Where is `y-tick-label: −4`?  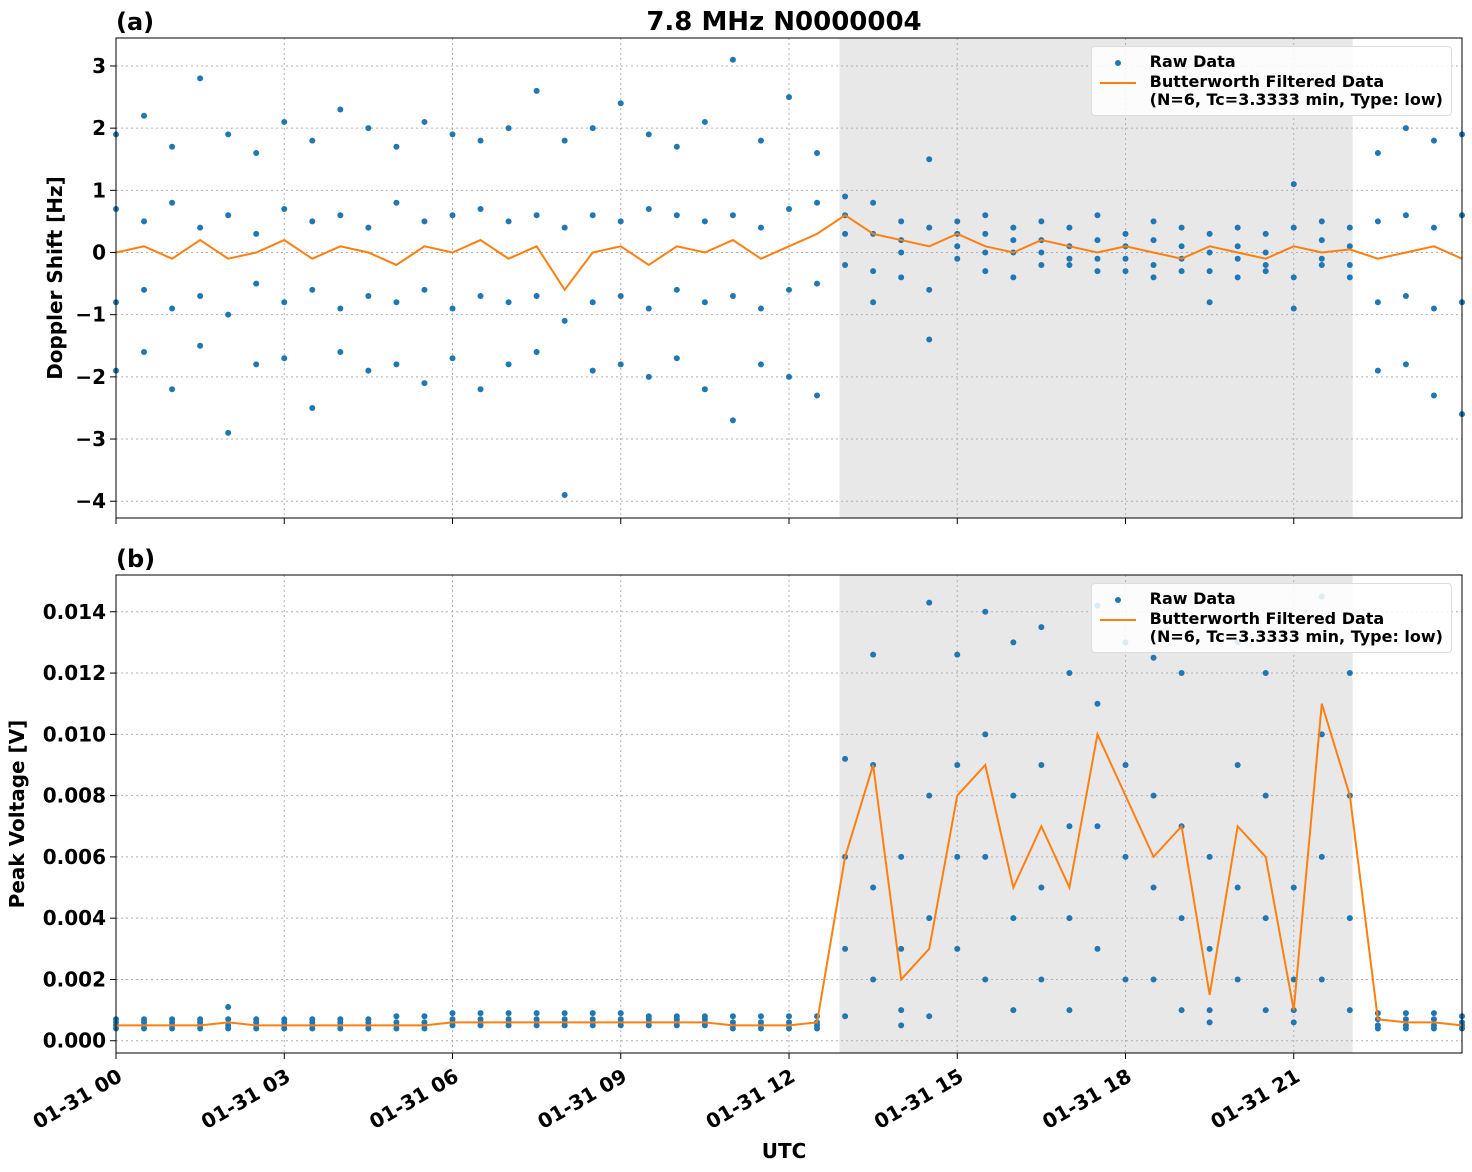 y-tick-label: −4 is located at coordinates (90, 501).